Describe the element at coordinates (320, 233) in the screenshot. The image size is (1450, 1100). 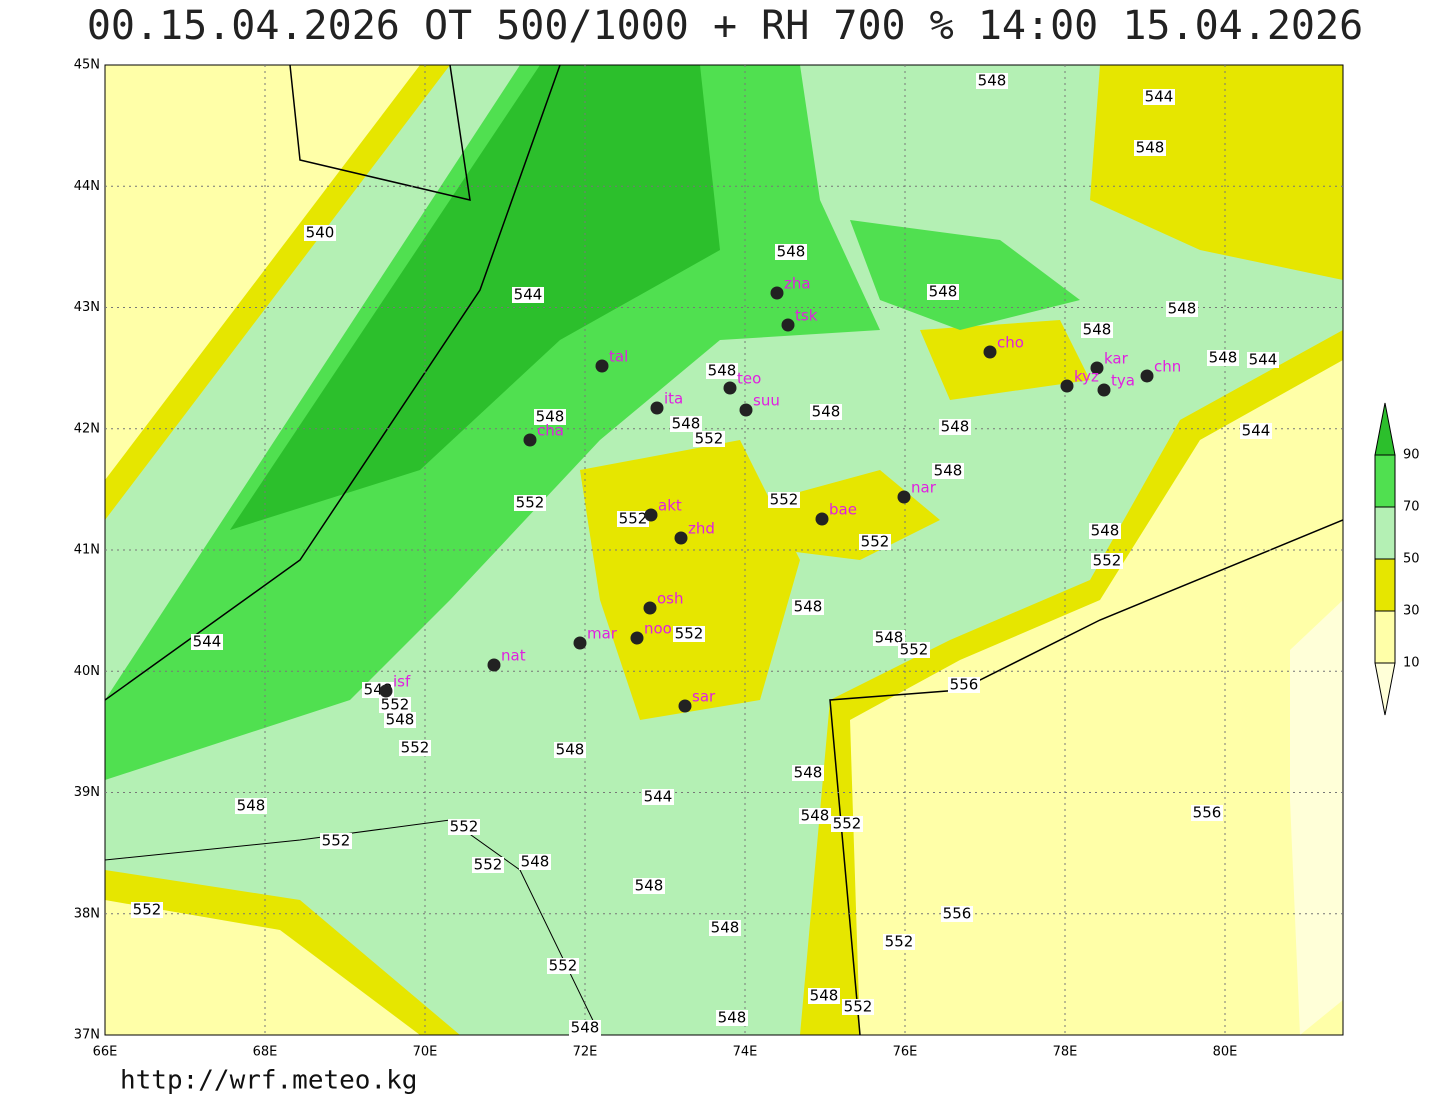
I see `contour-label: 540` at that location.